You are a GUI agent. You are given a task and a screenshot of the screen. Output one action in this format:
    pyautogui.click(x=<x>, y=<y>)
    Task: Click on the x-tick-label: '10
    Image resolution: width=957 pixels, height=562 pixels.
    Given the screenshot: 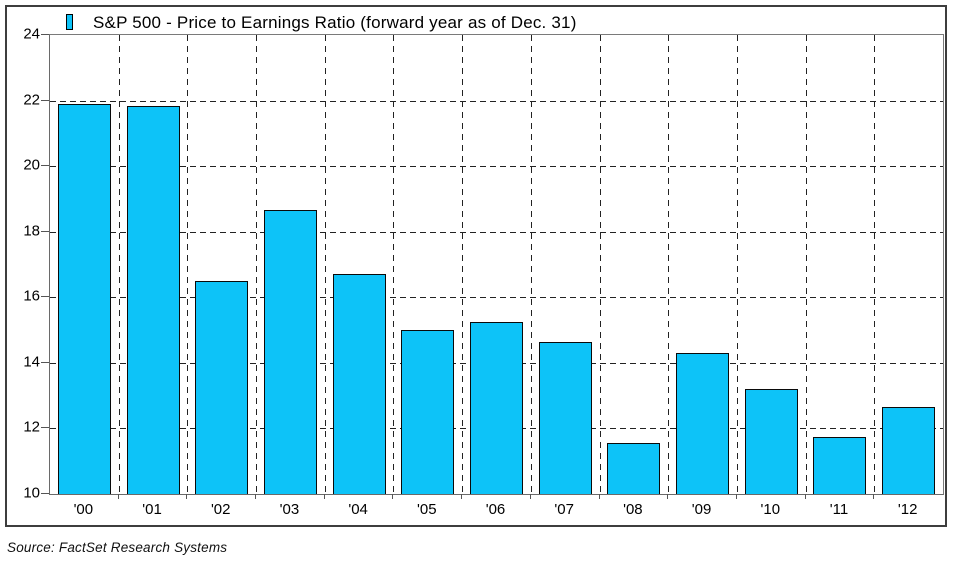 What is the action you would take?
    pyautogui.click(x=770, y=509)
    